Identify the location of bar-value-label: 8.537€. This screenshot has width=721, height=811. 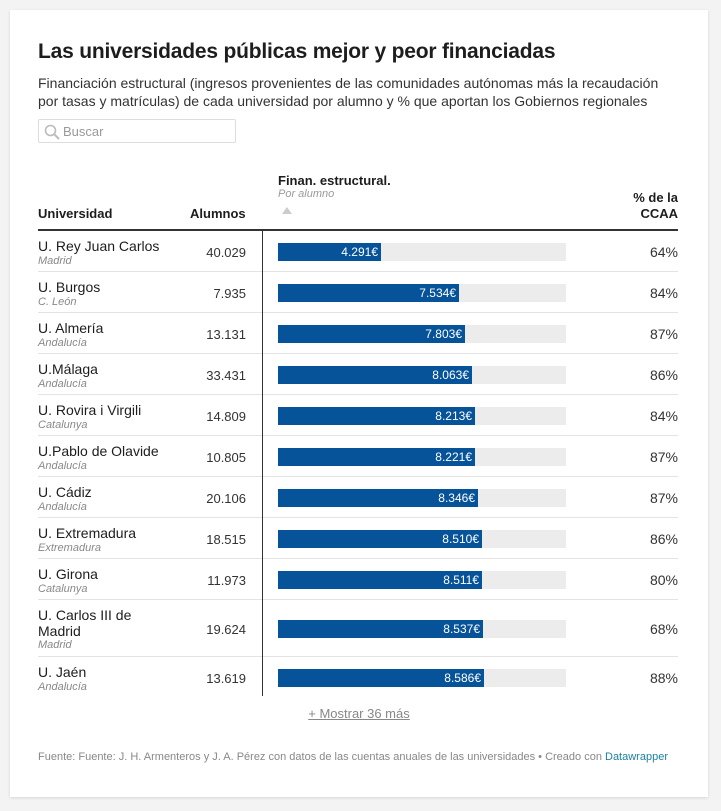
(461, 629).